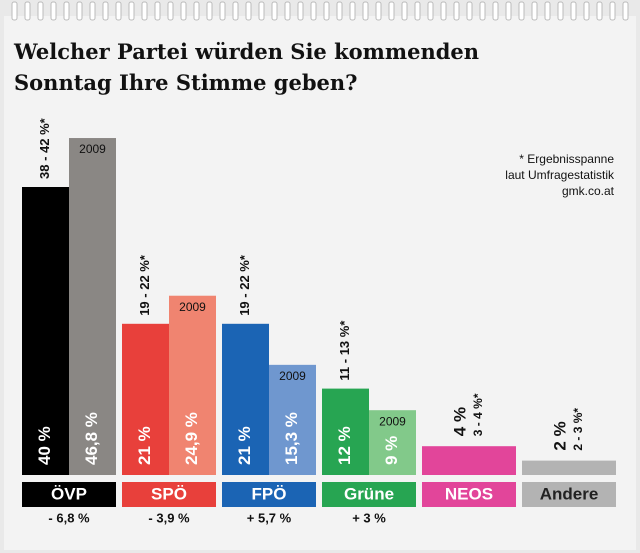  I want to click on change-label: + 5,7 %, so click(269, 517).